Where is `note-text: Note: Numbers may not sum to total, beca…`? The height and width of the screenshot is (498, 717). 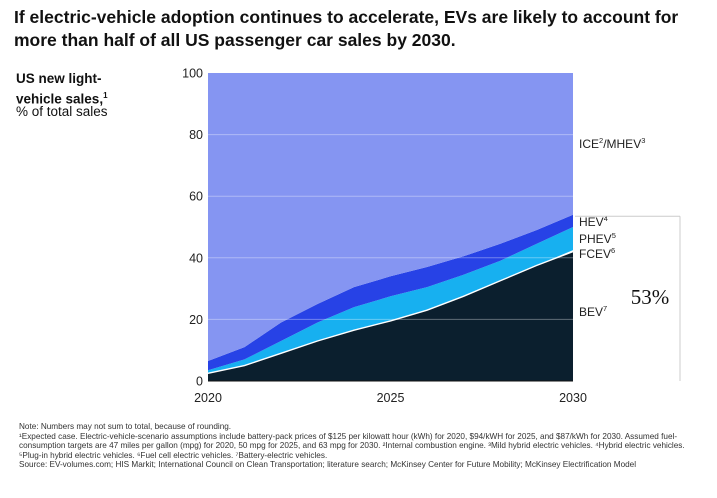
note-text: Note: Numbers may not sum to total, beca… is located at coordinates (125, 426).